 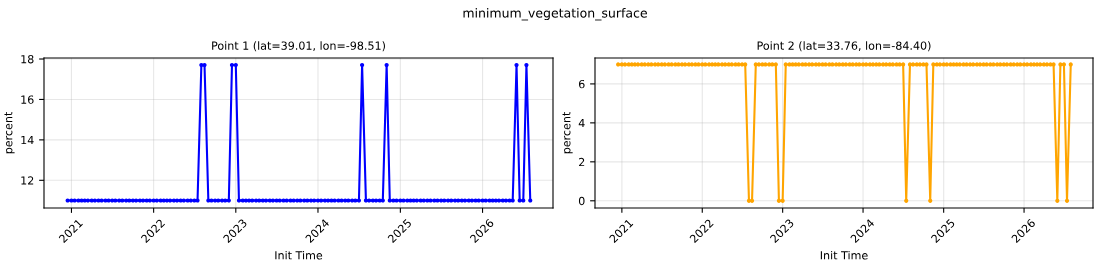 What do you see at coordinates (27, 99) in the screenshot?
I see `y-tick-label: 16` at bounding box center [27, 99].